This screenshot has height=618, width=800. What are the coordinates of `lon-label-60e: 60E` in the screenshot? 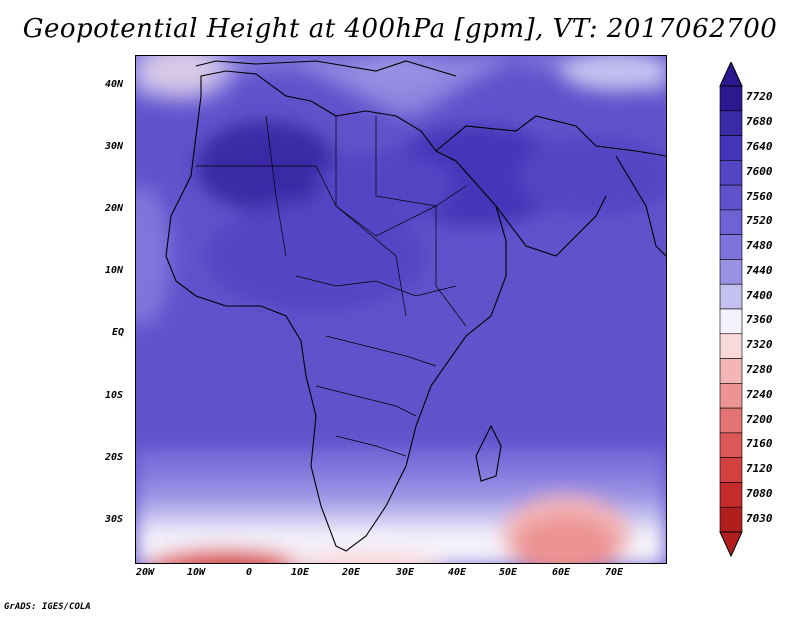 It's located at (561, 572).